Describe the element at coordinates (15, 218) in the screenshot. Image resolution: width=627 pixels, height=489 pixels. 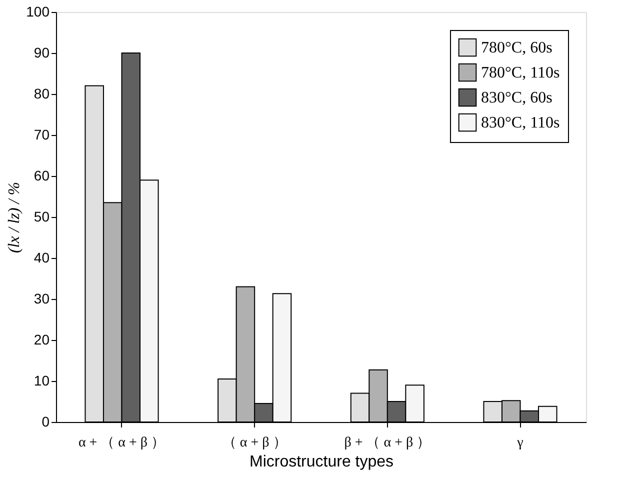
I see `y-axis-title: (lx / lz) / %` at that location.